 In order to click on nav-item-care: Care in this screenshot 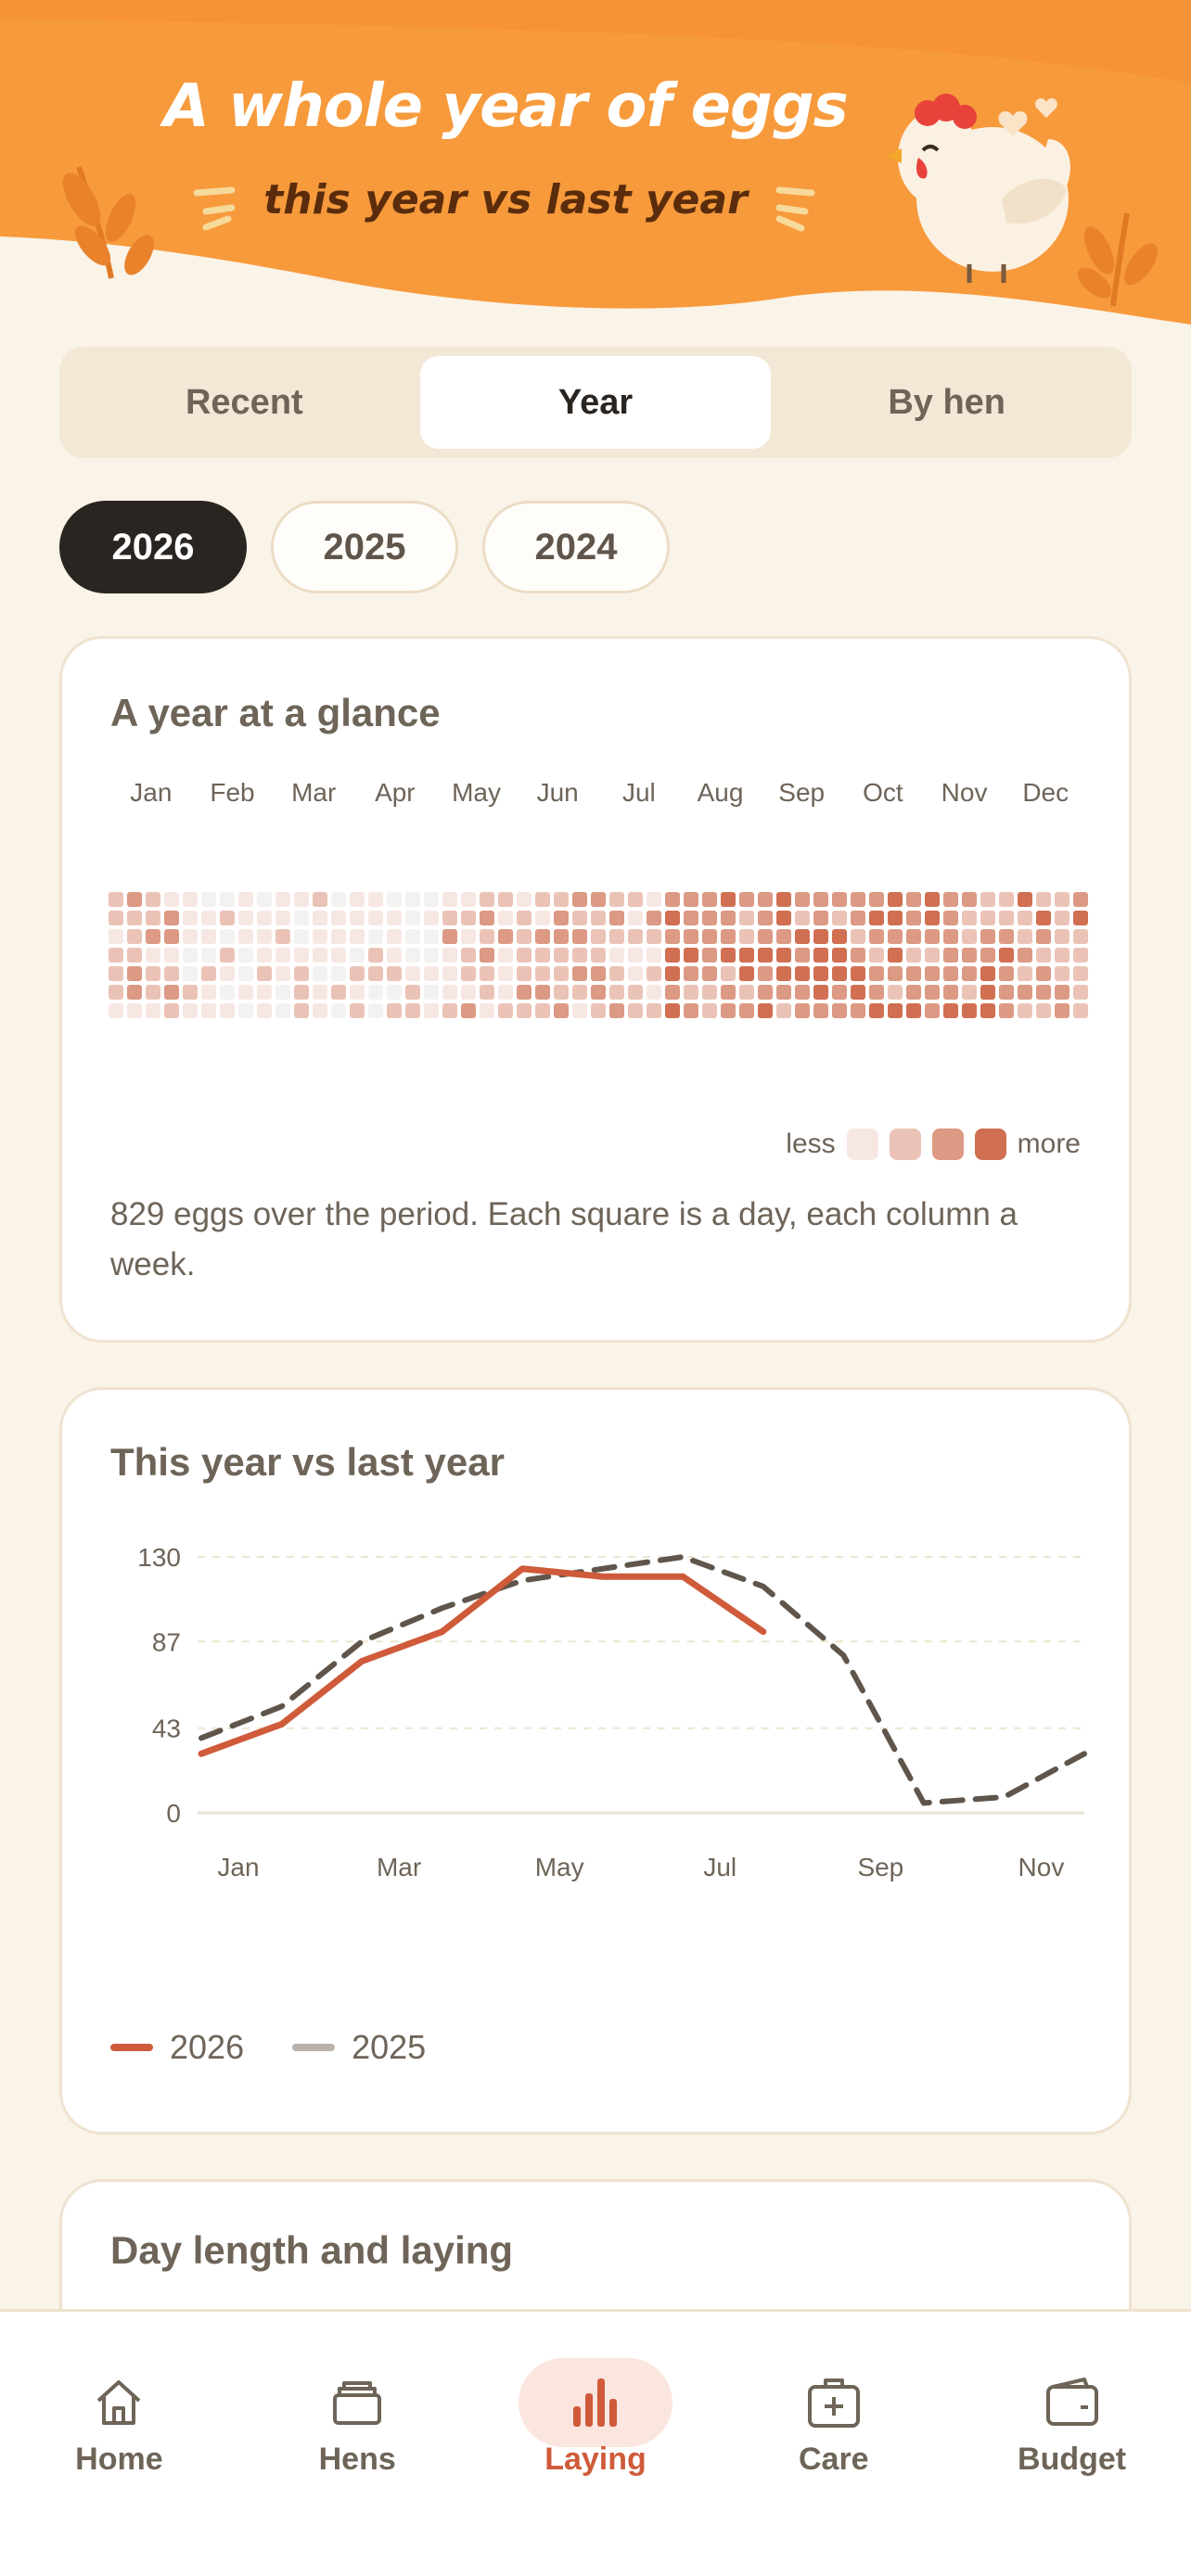, I will do `click(833, 2395)`.